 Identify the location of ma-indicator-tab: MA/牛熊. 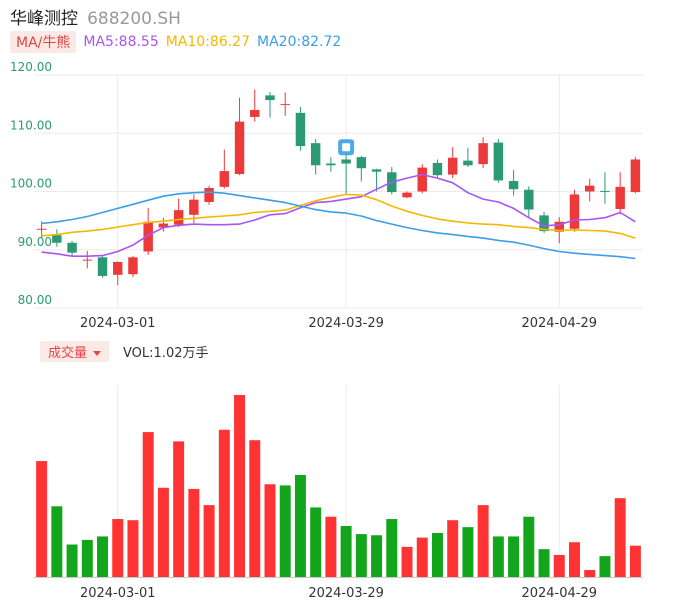
(43, 42).